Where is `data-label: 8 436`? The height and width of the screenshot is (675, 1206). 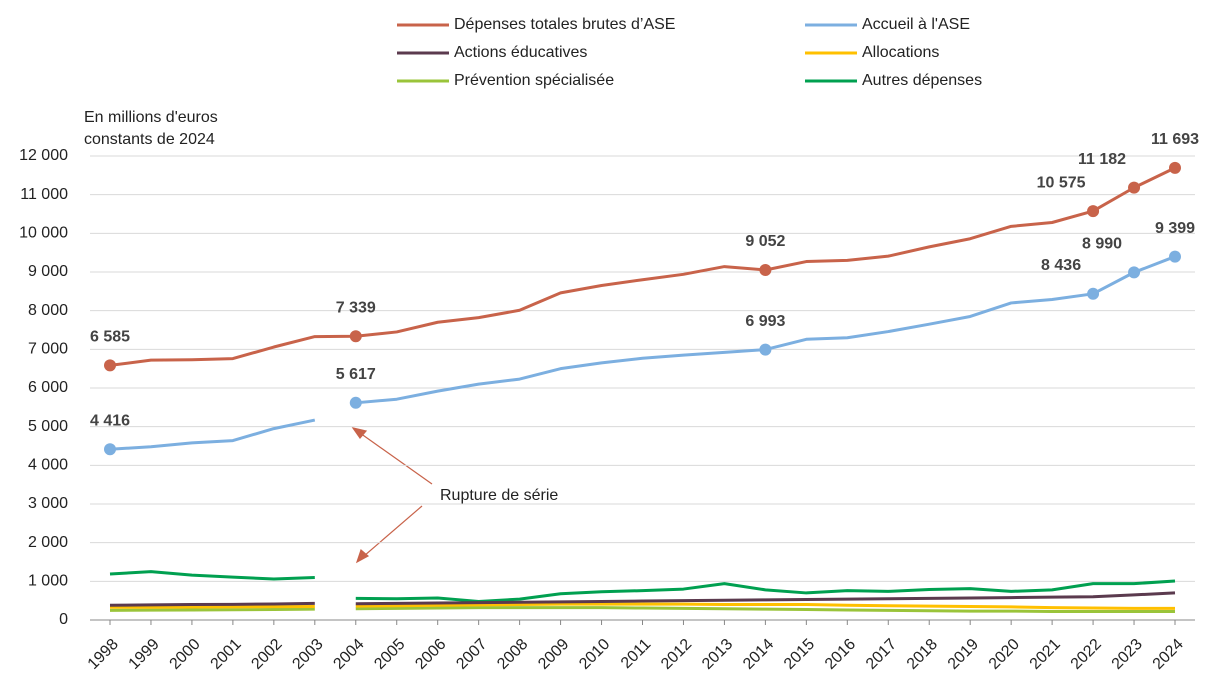
data-label: 8 436 is located at coordinates (1061, 265).